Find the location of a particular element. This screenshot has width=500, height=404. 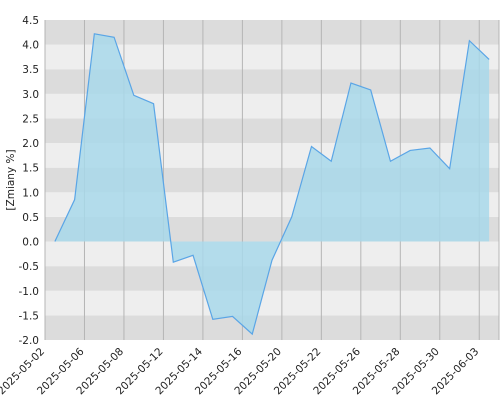

y-tick-label: 4.5 is located at coordinates (30, 21).